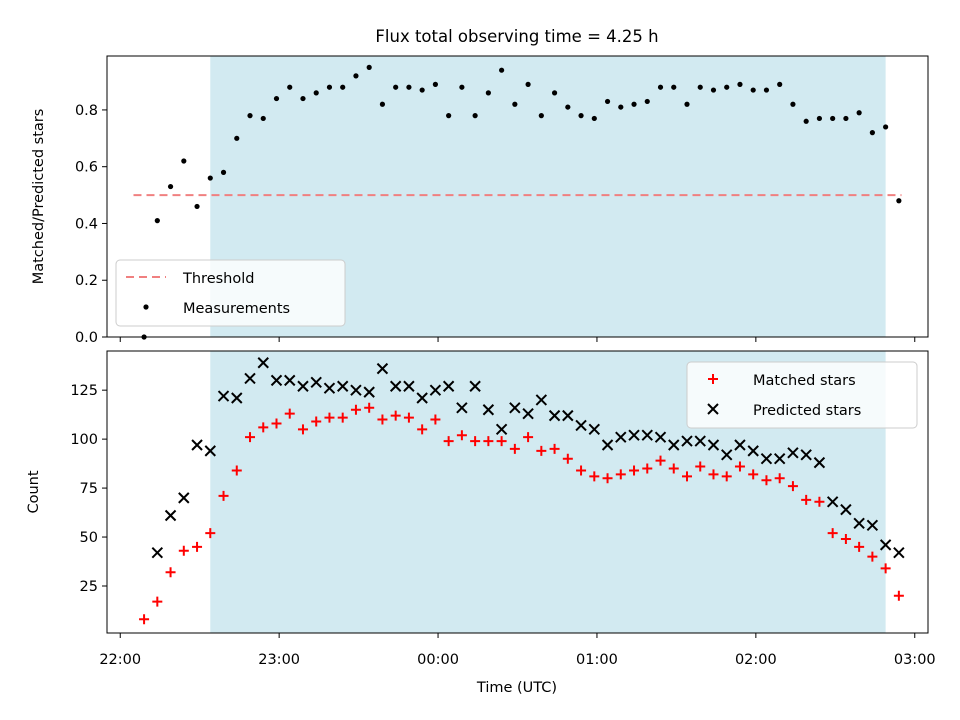 The image size is (960, 720). Describe the element at coordinates (756, 660) in the screenshot. I see `x-tick-label: 02:00` at that location.